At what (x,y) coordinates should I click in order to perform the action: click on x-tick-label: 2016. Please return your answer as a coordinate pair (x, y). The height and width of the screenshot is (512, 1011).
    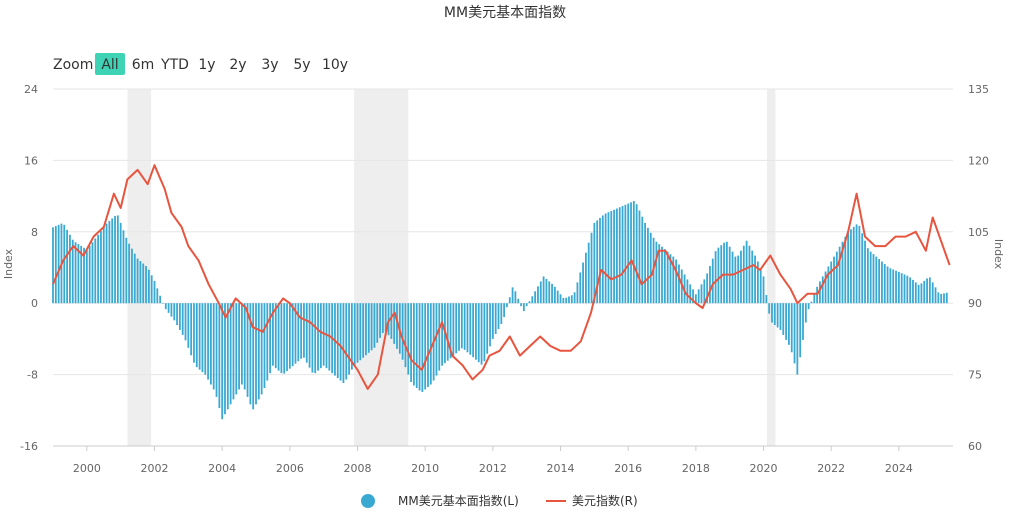
    Looking at the image, I should click on (628, 468).